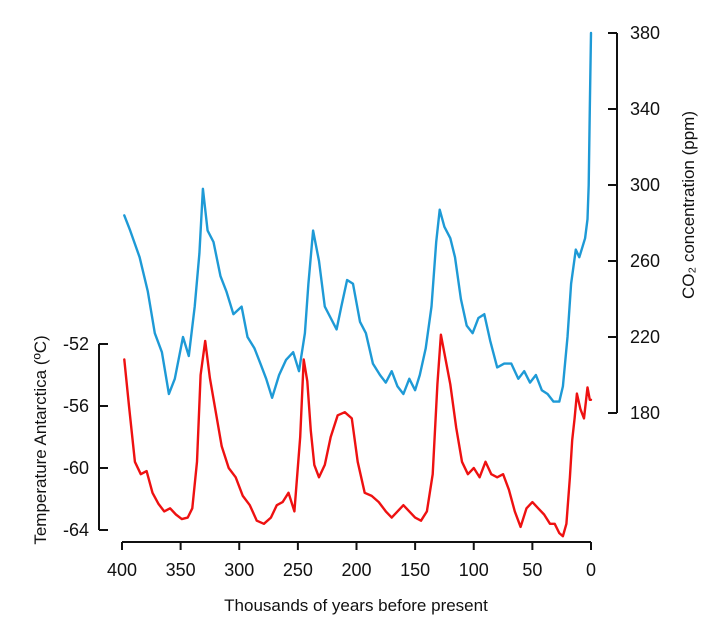 This screenshot has width=711, height=618. Describe the element at coordinates (76, 468) in the screenshot. I see `left-tick-label: -60` at that location.